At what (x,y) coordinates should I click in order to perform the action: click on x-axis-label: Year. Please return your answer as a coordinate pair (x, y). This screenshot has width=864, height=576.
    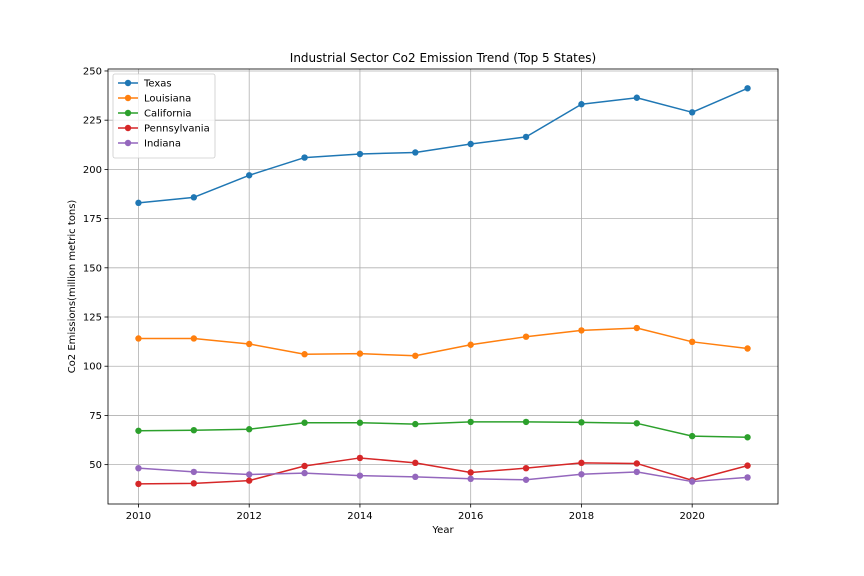
    Looking at the image, I should click on (442, 530).